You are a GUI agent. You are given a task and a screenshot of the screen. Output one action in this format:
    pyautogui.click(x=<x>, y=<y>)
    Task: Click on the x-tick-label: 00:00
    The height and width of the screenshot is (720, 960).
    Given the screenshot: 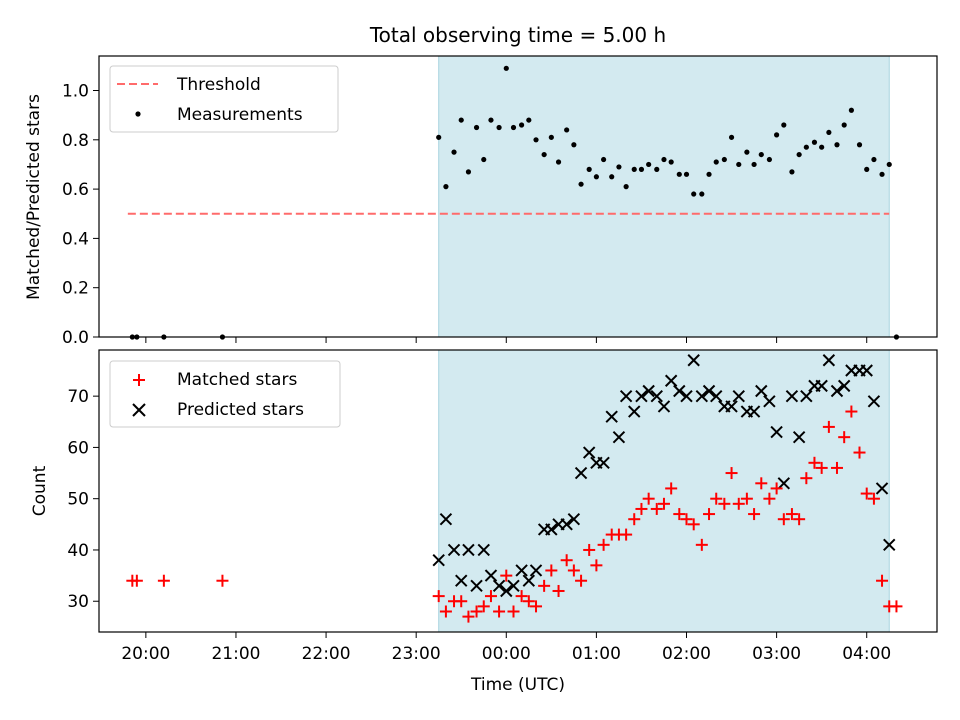 What is the action you would take?
    pyautogui.click(x=506, y=654)
    